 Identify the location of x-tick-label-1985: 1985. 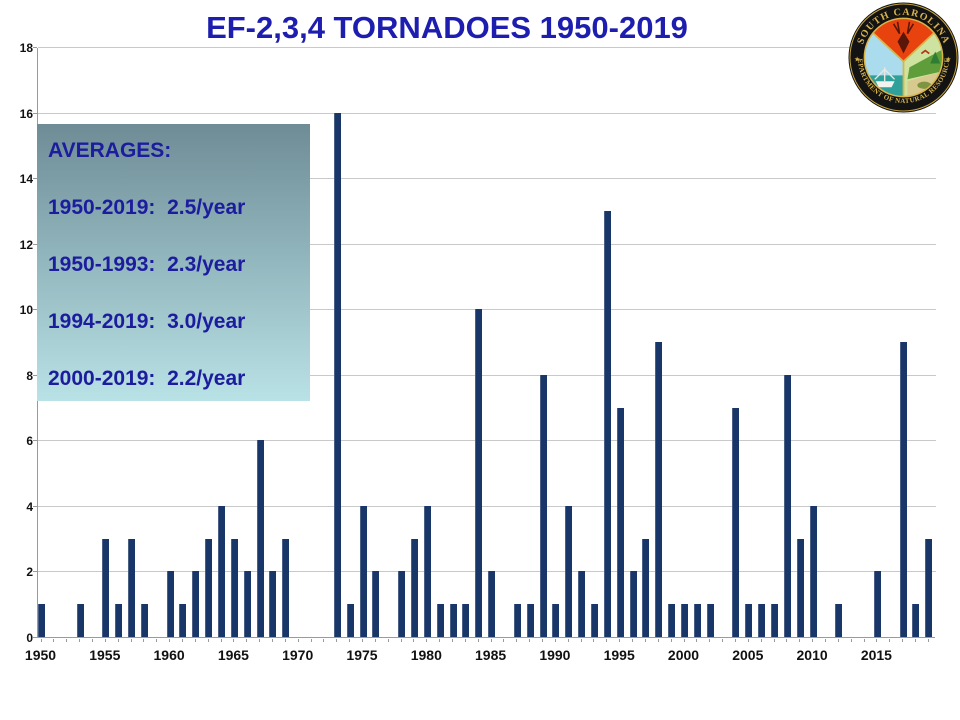
(491, 655).